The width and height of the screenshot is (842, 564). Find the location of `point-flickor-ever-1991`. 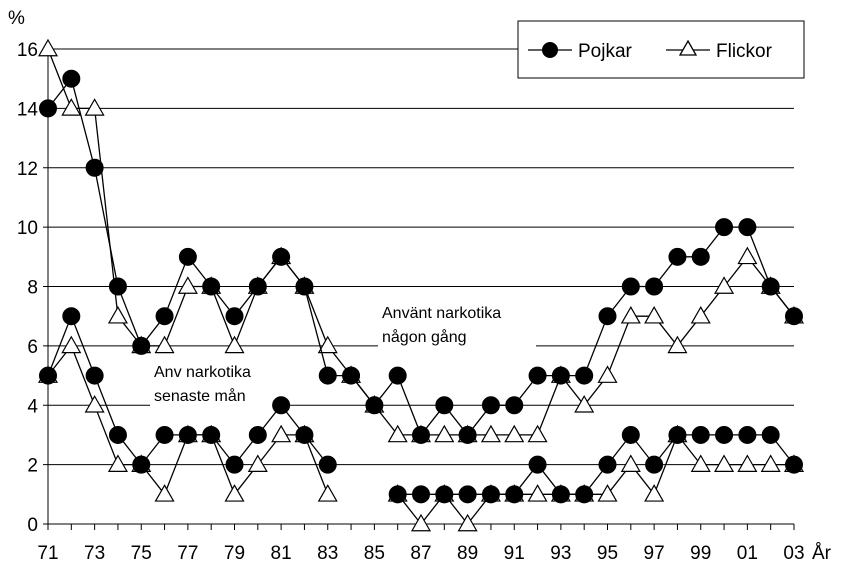

point-flickor-ever-1991 is located at coordinates (514, 433).